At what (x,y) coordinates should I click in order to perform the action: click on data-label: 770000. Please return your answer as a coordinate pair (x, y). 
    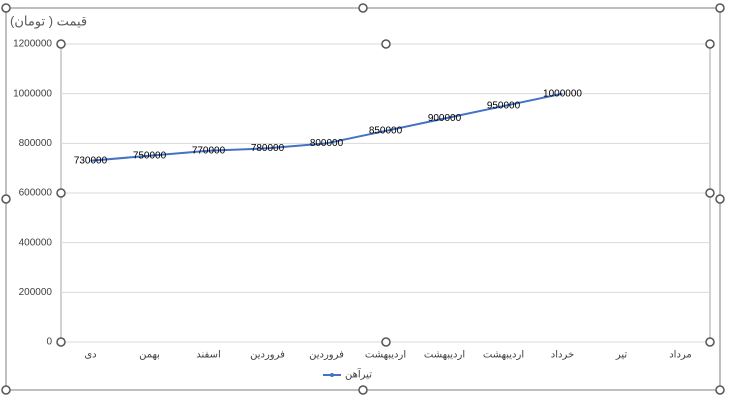
    Looking at the image, I should click on (209, 150).